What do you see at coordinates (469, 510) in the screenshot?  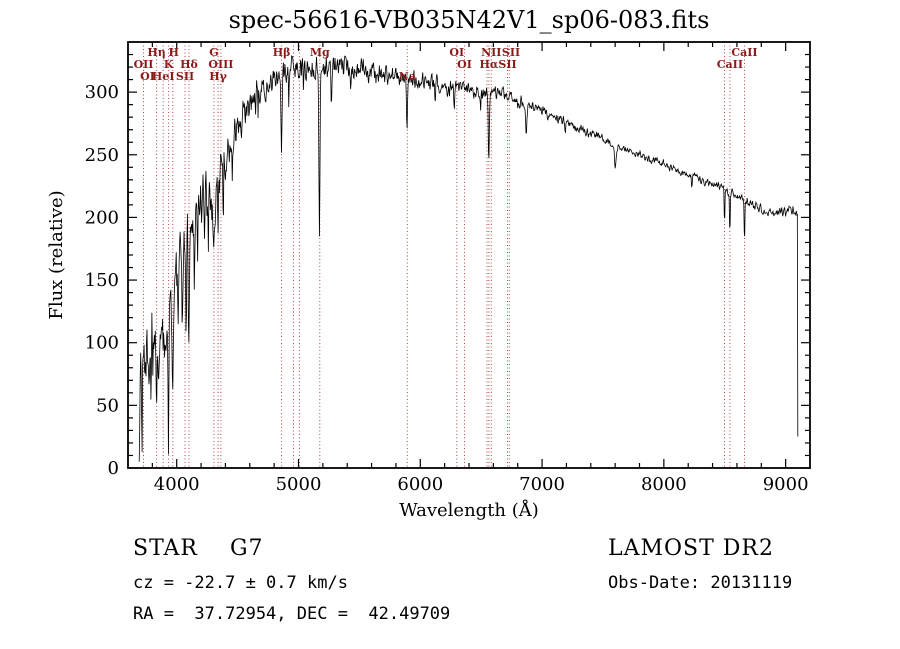 I see `x-axis-label: Wavelength (Å)` at bounding box center [469, 510].